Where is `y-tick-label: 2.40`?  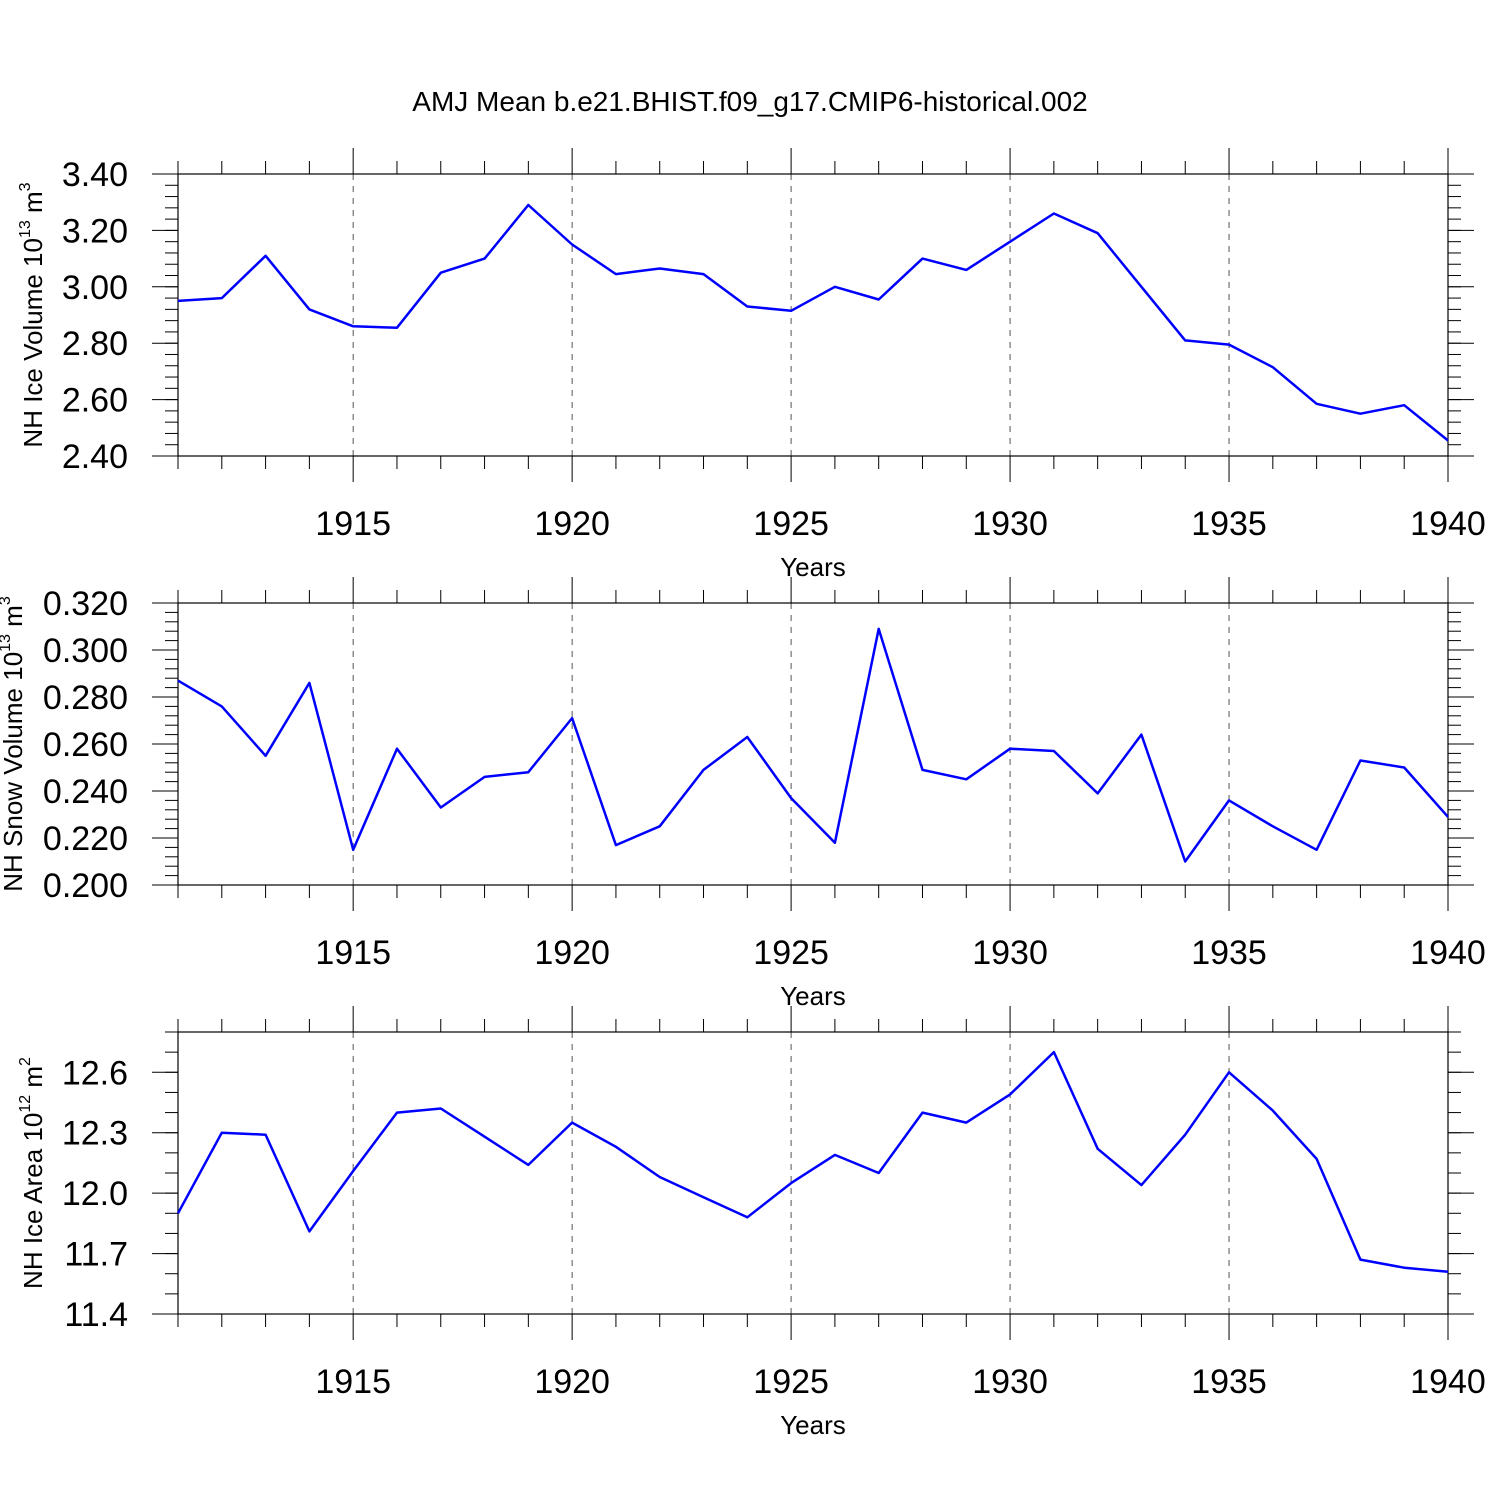
y-tick-label: 2.40 is located at coordinates (95, 457).